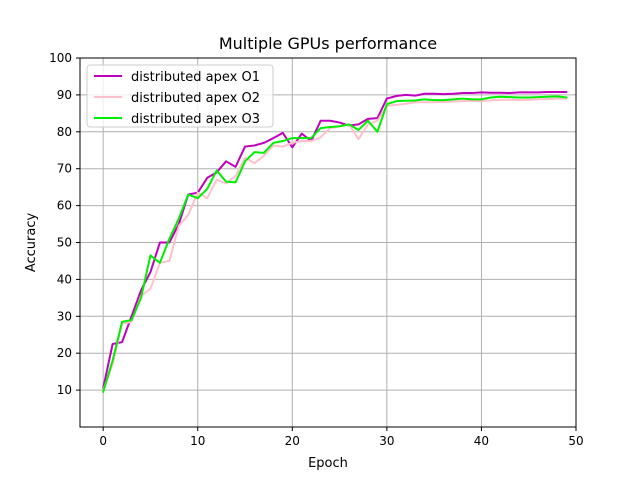 This screenshot has width=640, height=480. What do you see at coordinates (195, 119) in the screenshot?
I see `legend-label: distributed apex O3` at bounding box center [195, 119].